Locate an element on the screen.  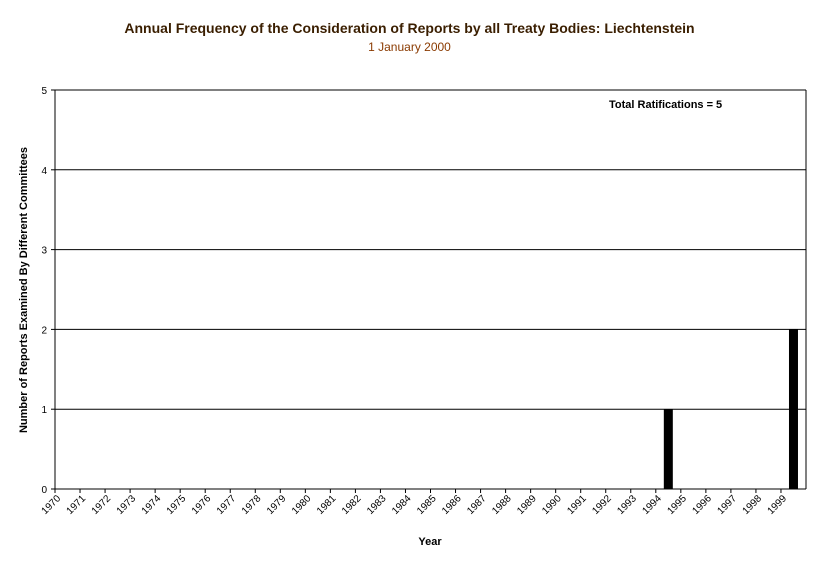
x-tick-label: 1971 is located at coordinates (77, 505).